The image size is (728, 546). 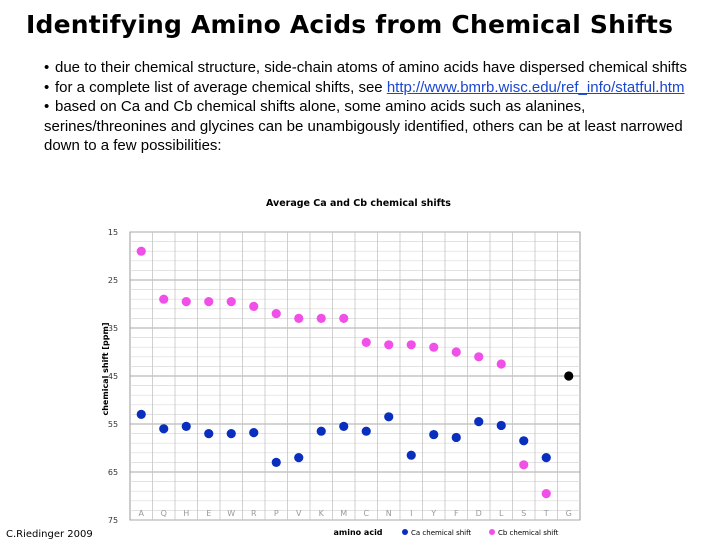 What do you see at coordinates (113, 232) in the screenshot?
I see `y-tick-label: 15` at bounding box center [113, 232].